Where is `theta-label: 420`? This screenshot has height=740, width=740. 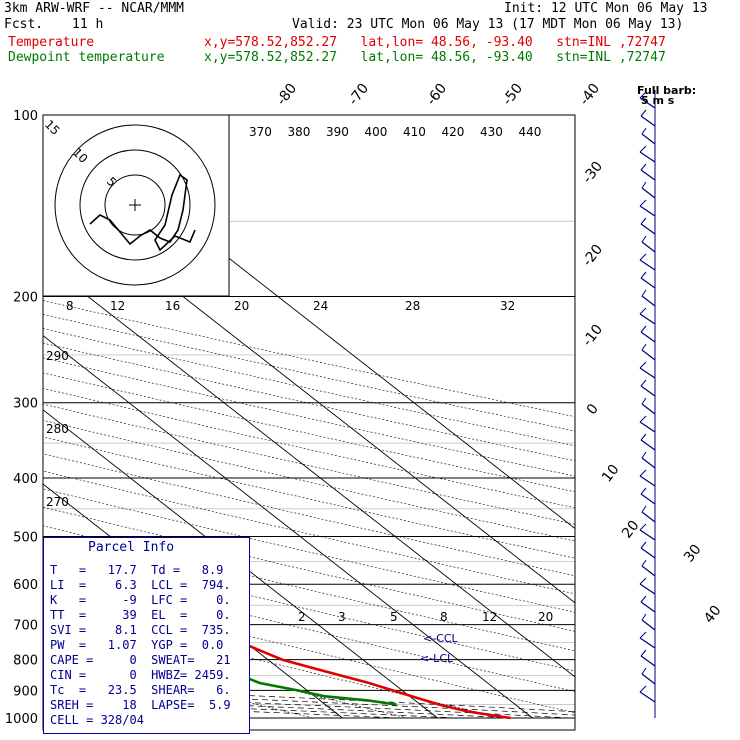 theta-label: 420 is located at coordinates (453, 132).